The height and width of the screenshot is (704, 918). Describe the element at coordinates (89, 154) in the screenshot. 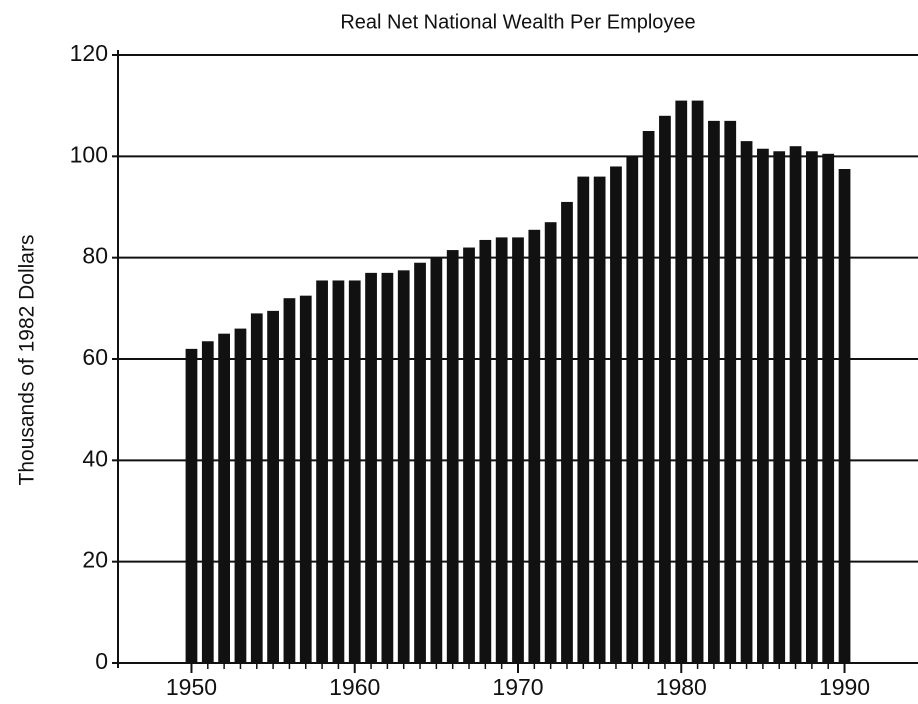

I see `y-tick-label: 100` at that location.